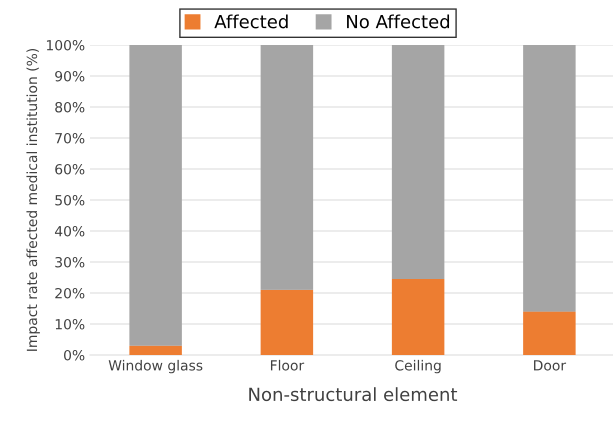 The image size is (613, 423). I want to click on legend-label: Affected, so click(251, 21).